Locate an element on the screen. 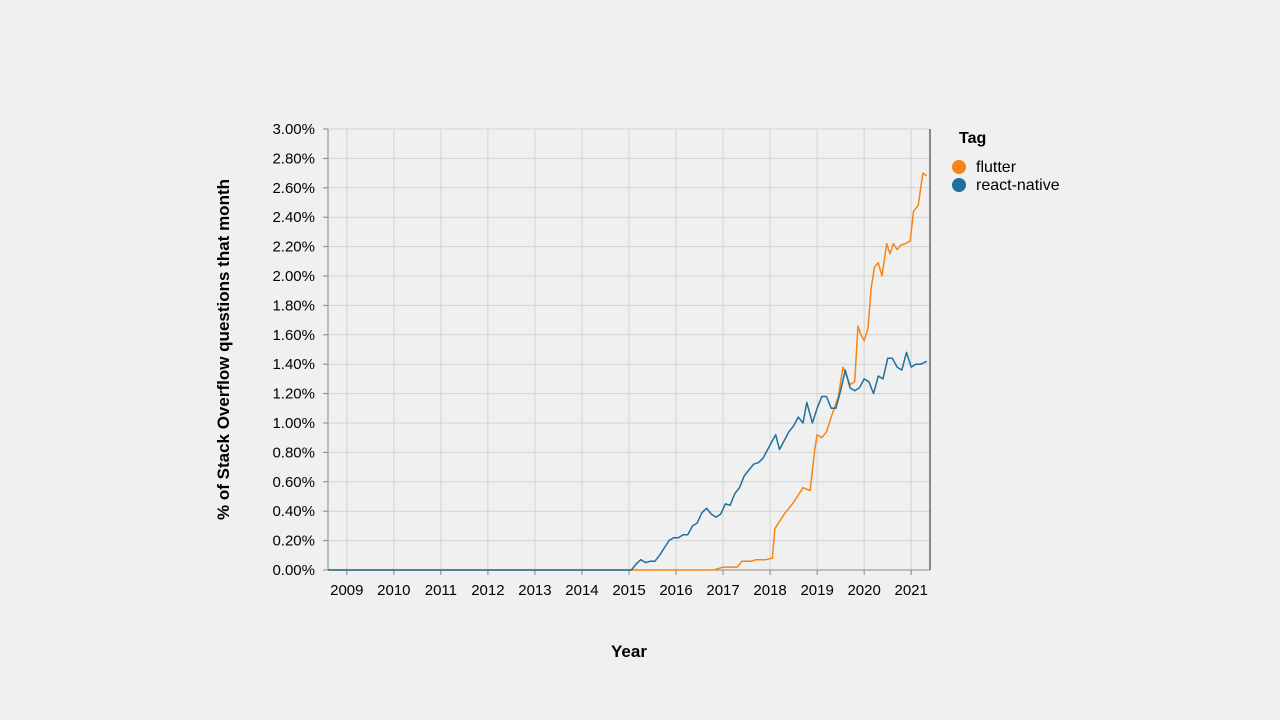  x-tick-label: 2018 is located at coordinates (769, 590).